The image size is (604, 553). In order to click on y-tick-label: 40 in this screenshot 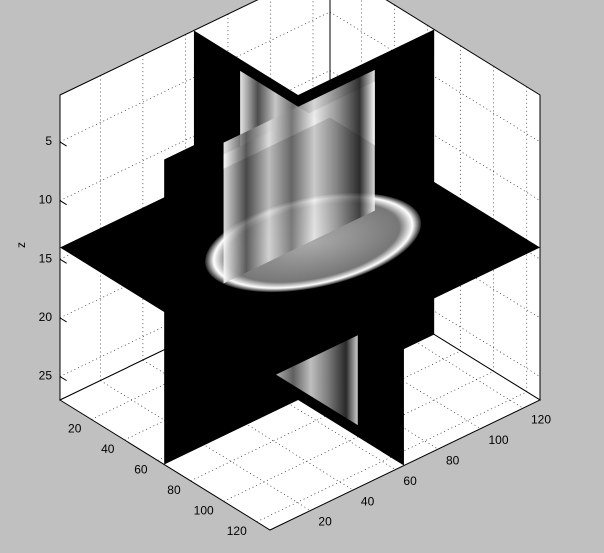, I will do `click(368, 501)`.